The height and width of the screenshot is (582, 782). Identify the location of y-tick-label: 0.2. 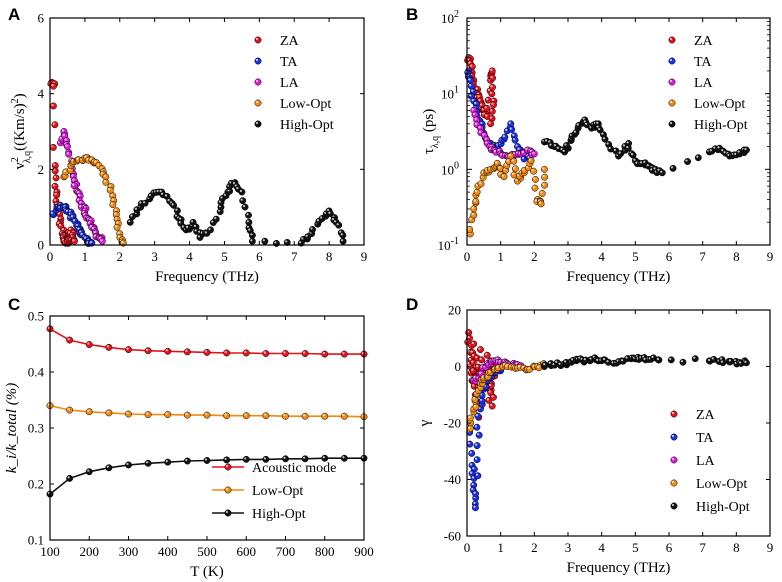
(36, 484).